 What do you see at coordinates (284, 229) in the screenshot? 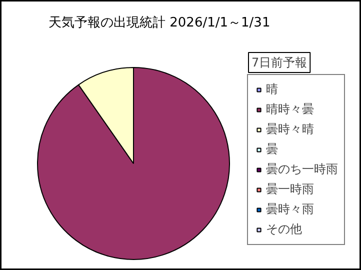
I see `legend-label: その他` at bounding box center [284, 229].